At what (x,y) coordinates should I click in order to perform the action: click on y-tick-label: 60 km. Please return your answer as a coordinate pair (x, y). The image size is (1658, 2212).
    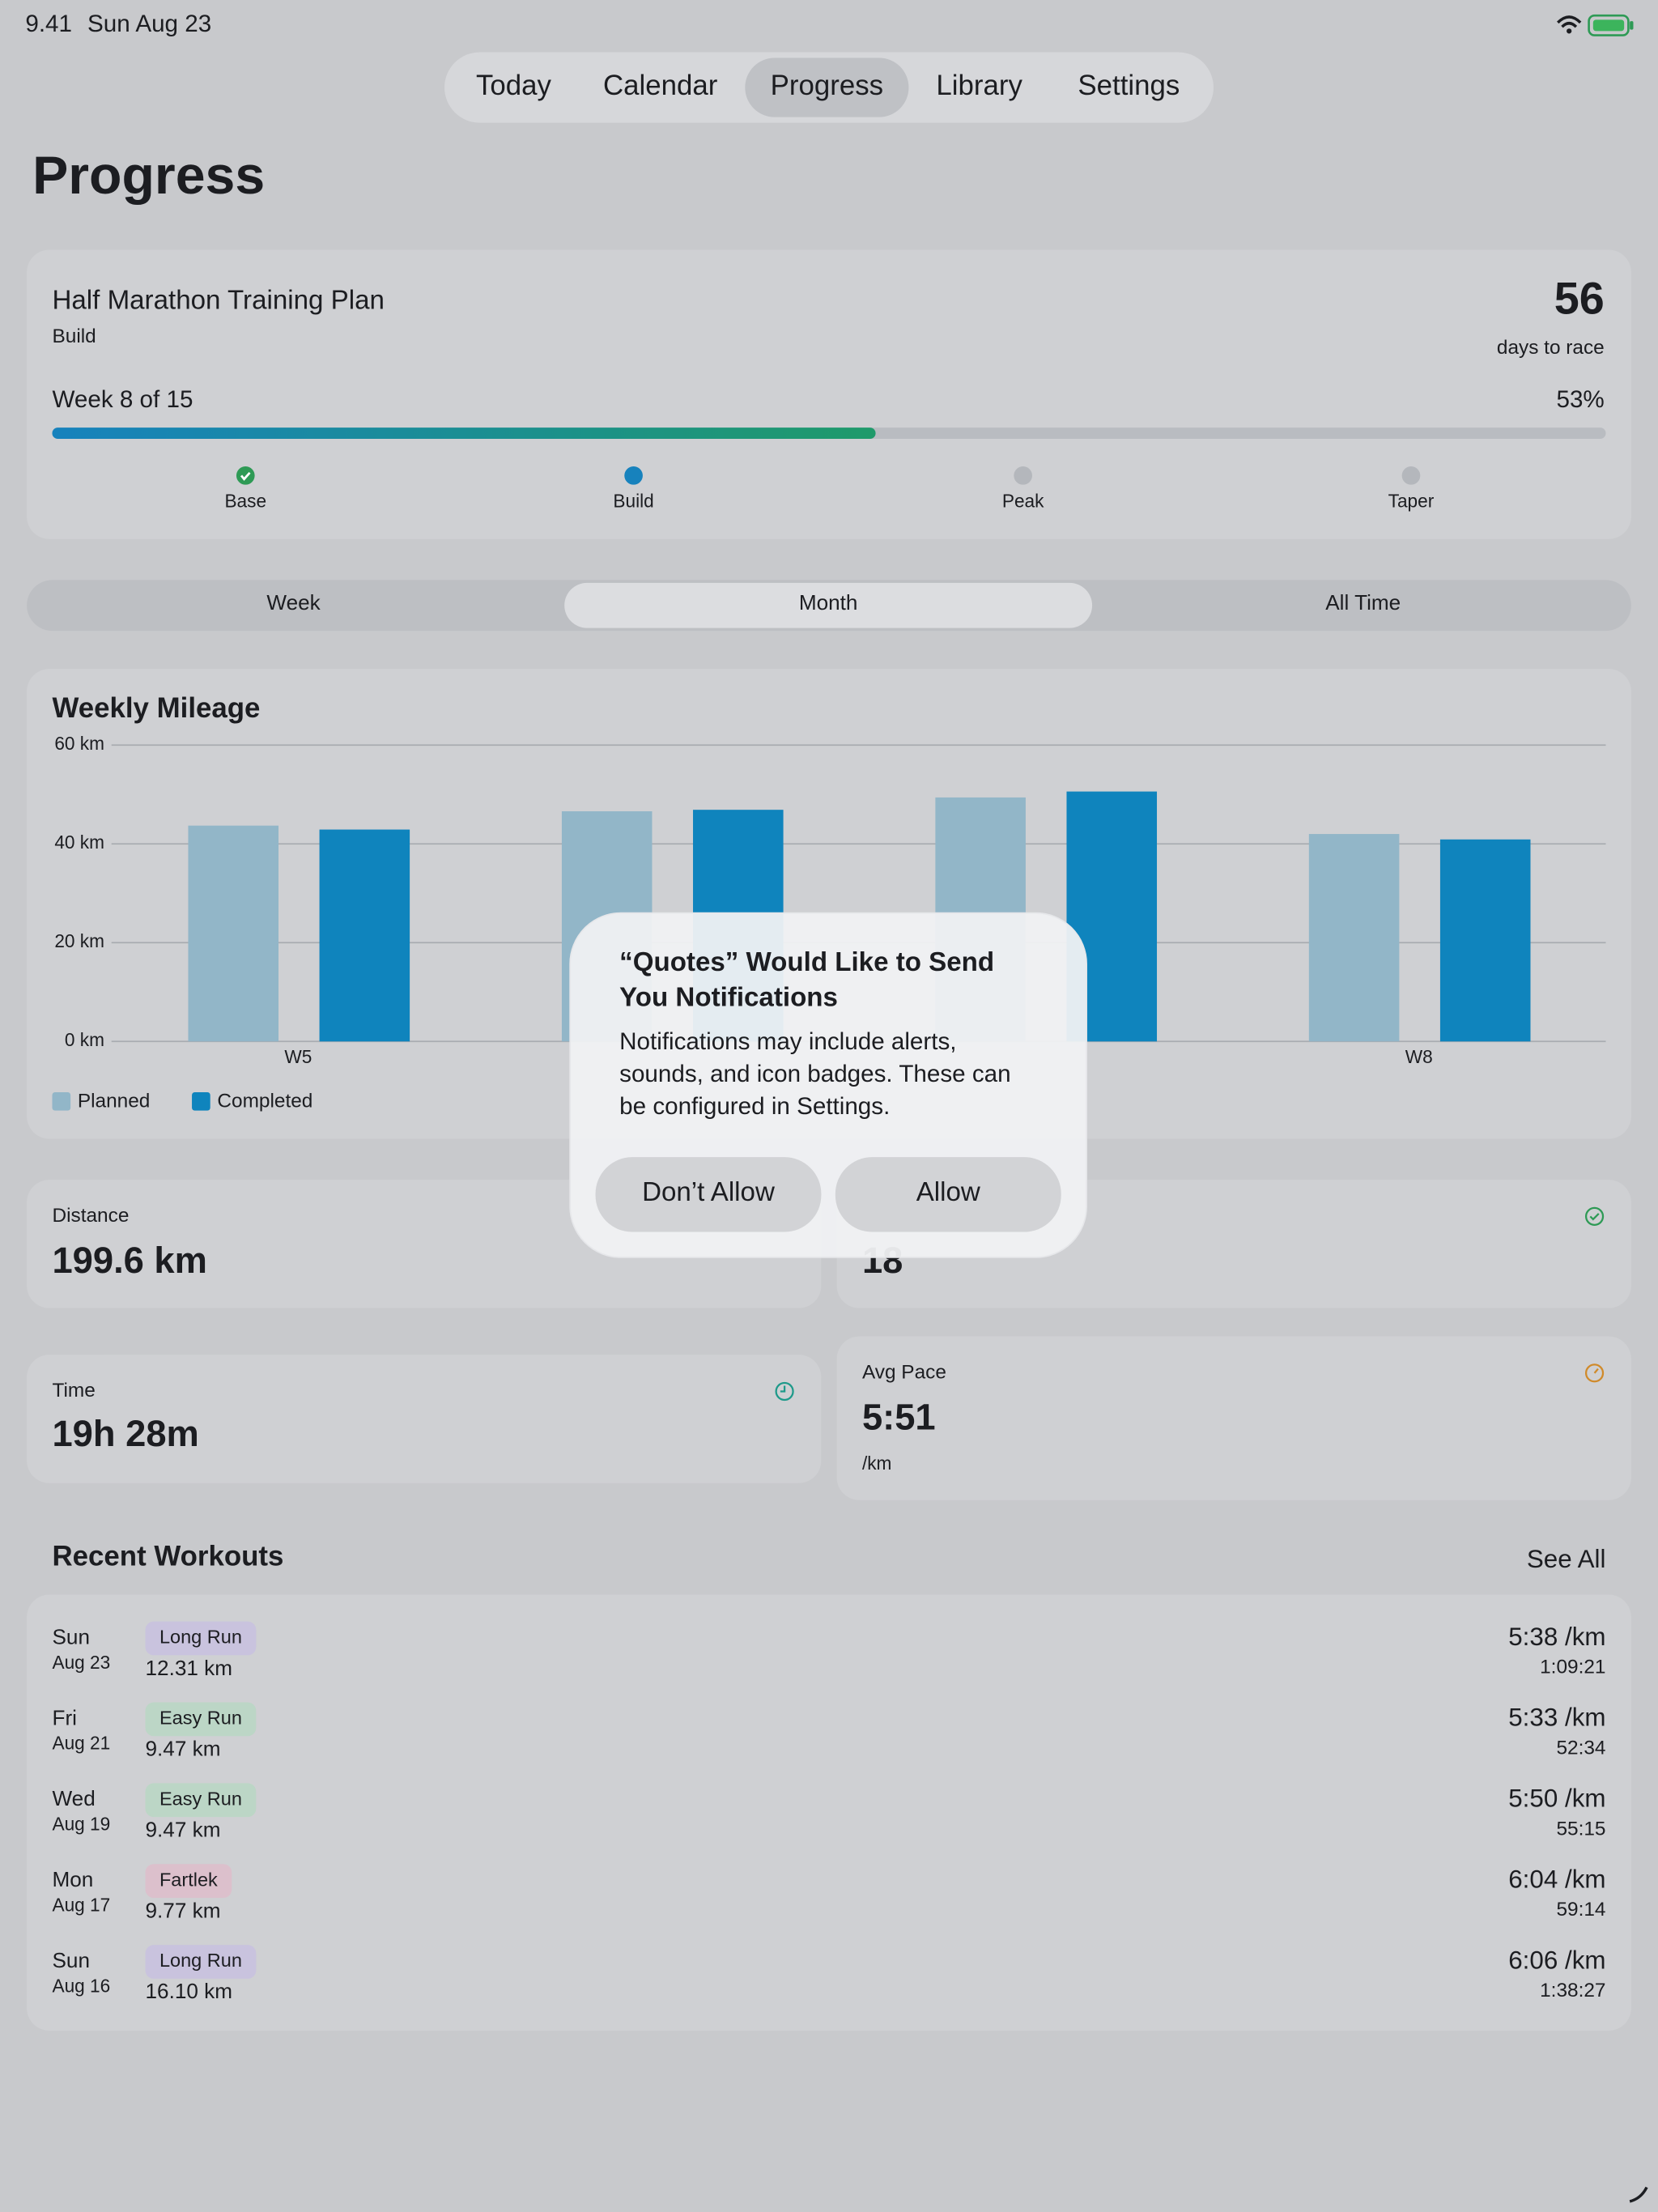
    Looking at the image, I should click on (79, 744).